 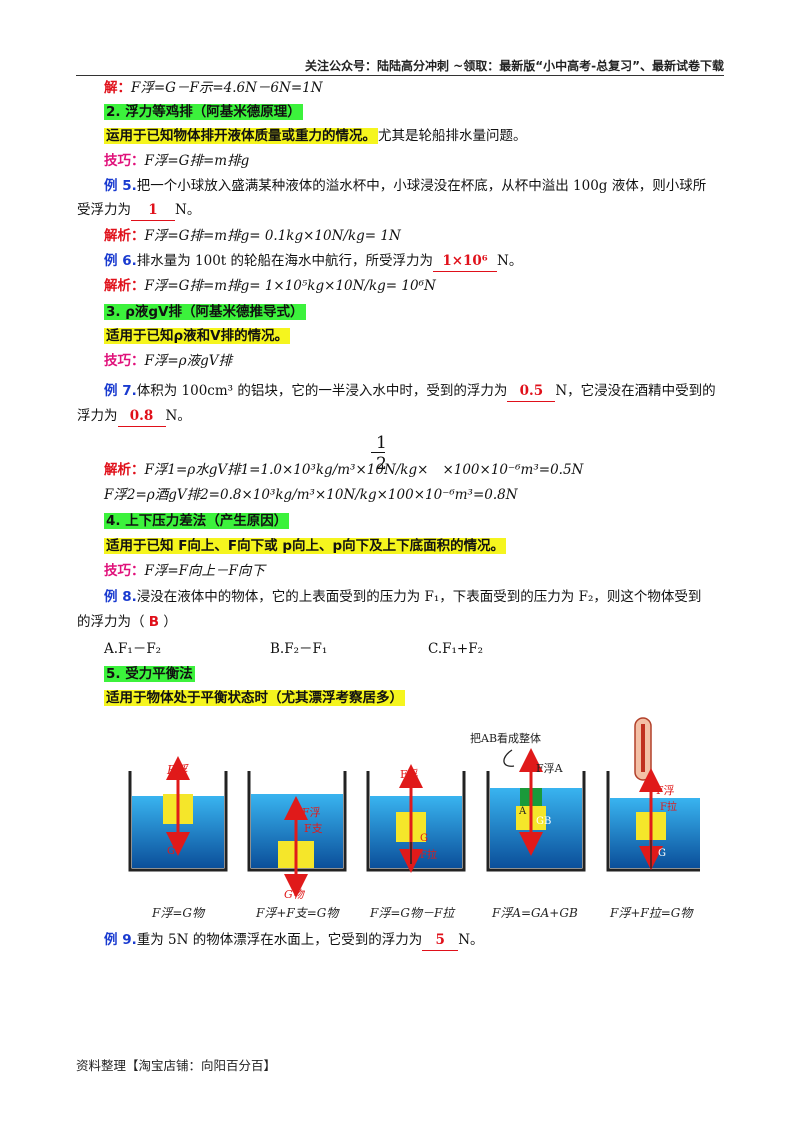 I want to click on example-5-solution: 解析：F浮=G排=m排g= 0.1kg×10N/kg= 1N, so click(x=415, y=236).